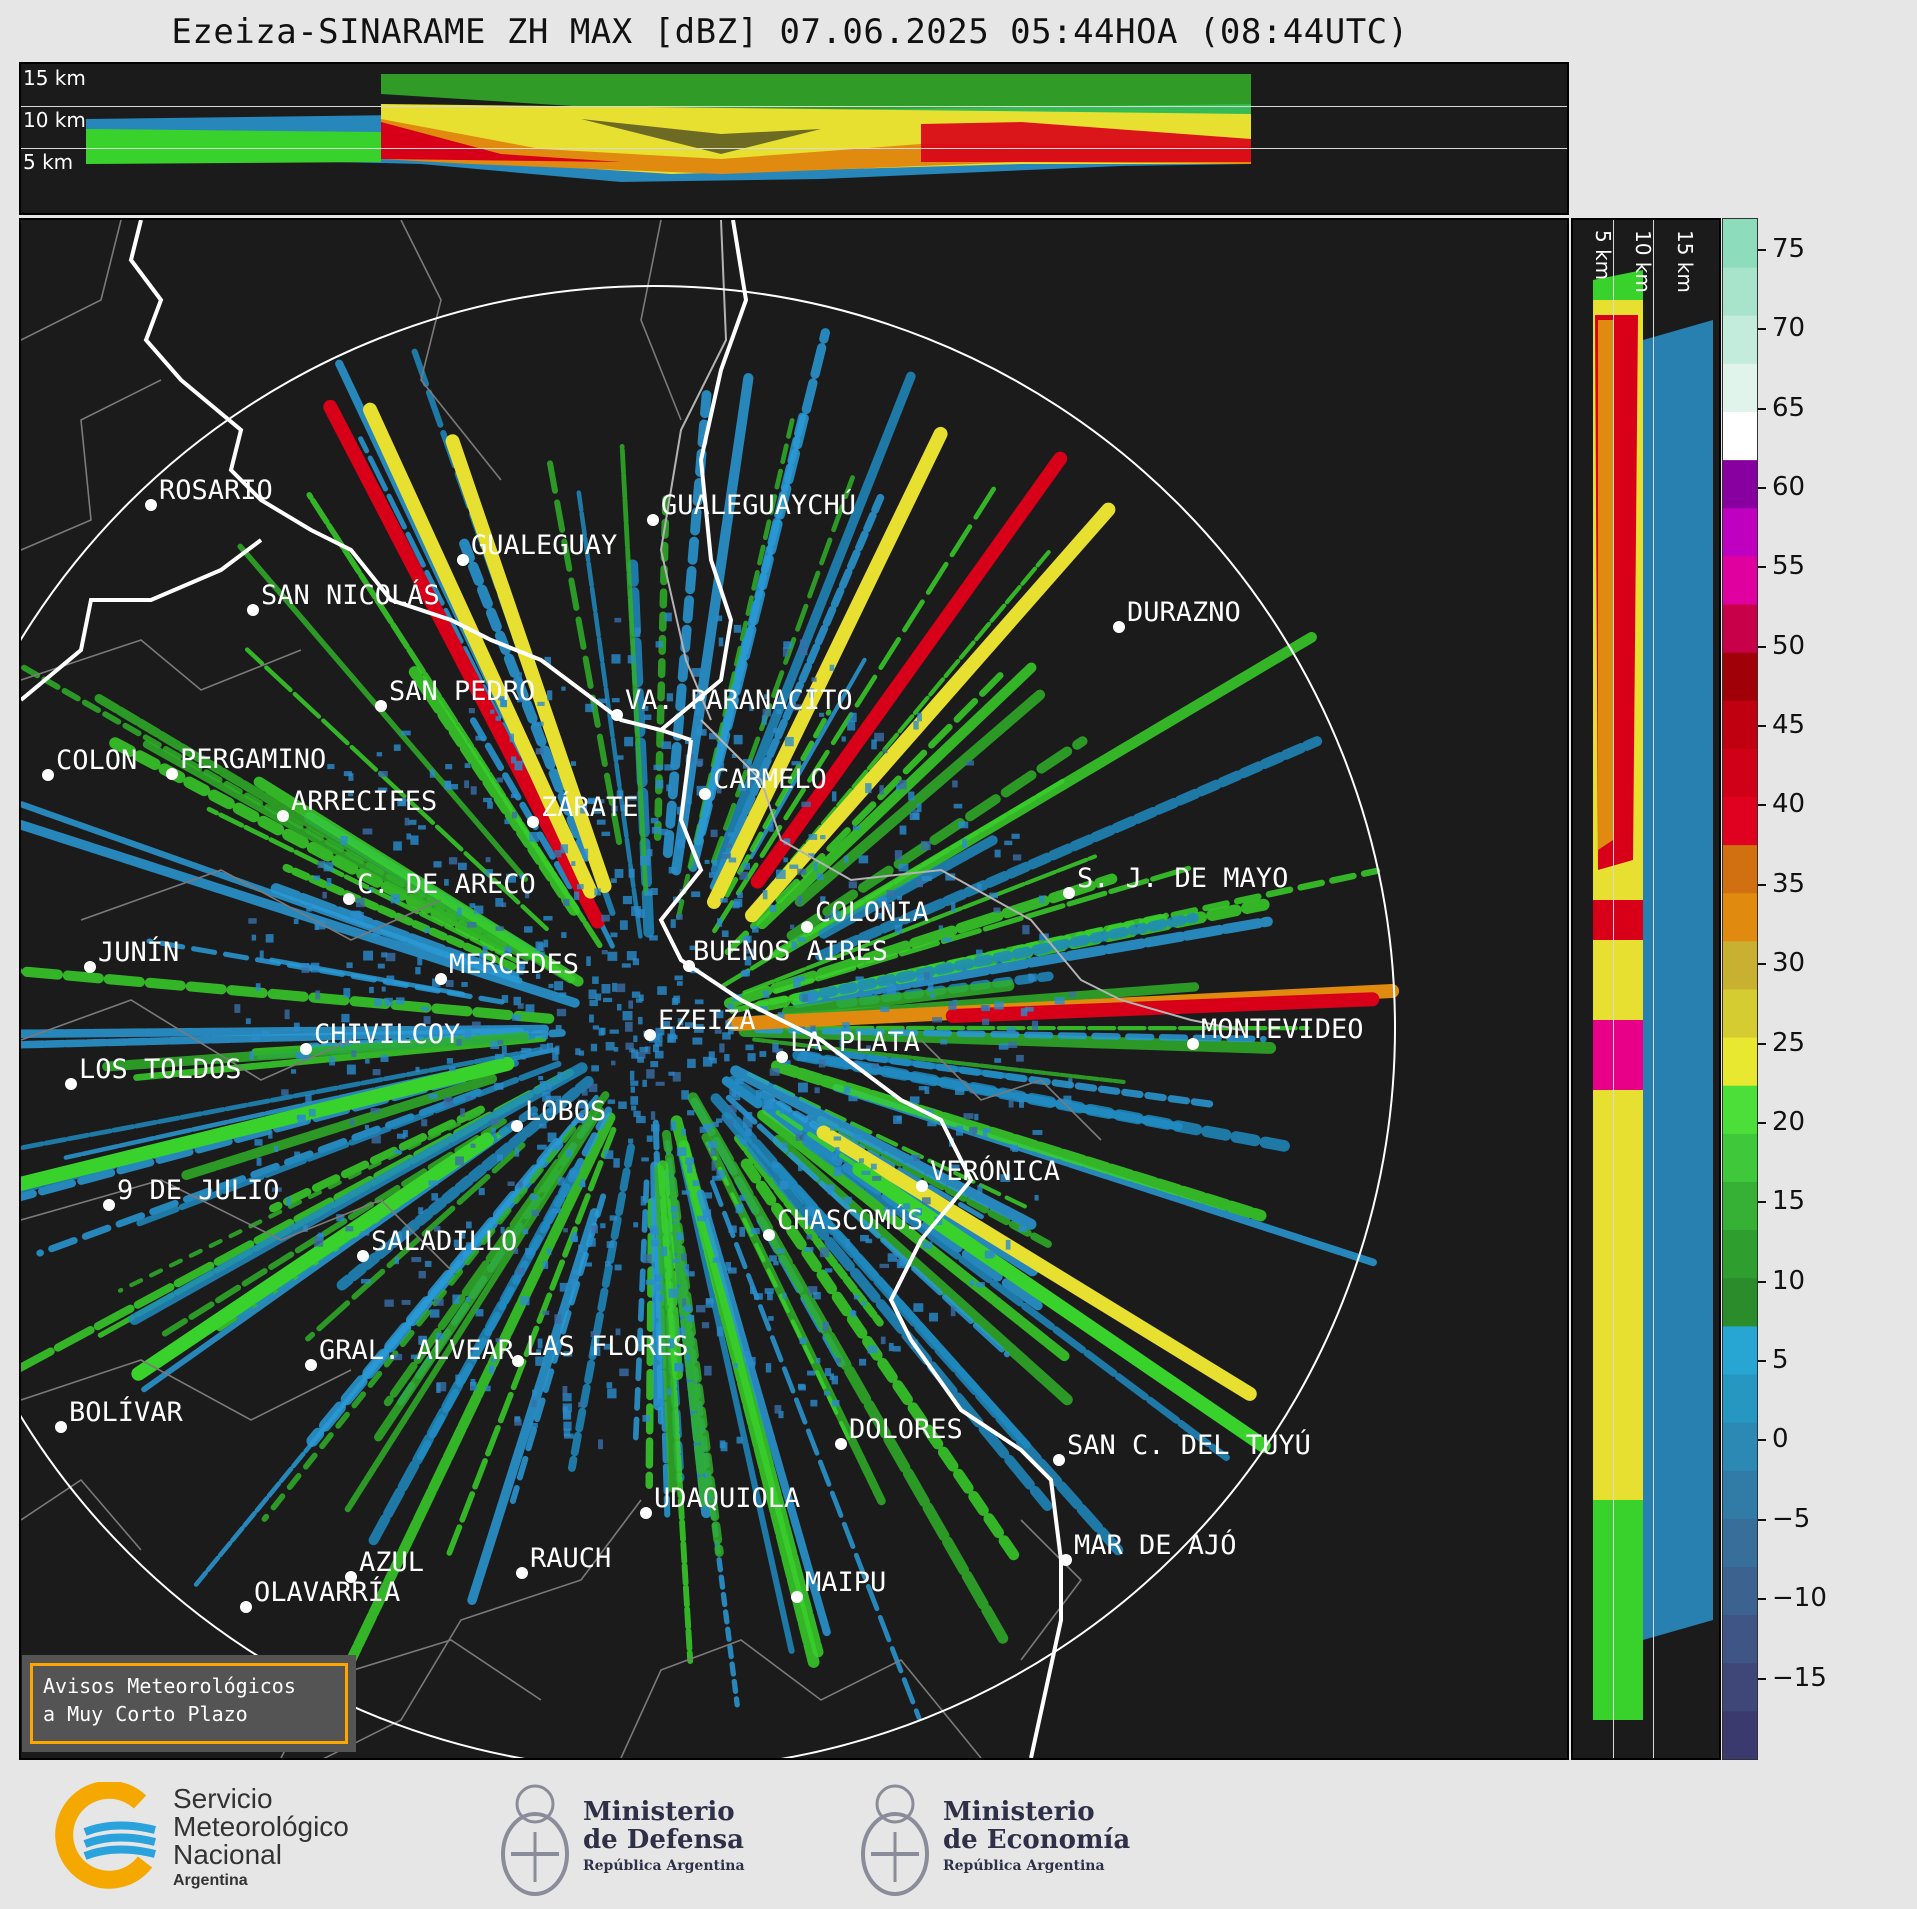 Image resolution: width=1917 pixels, height=1909 pixels. Describe the element at coordinates (391, 1562) in the screenshot. I see `city-label: AZUL` at that location.